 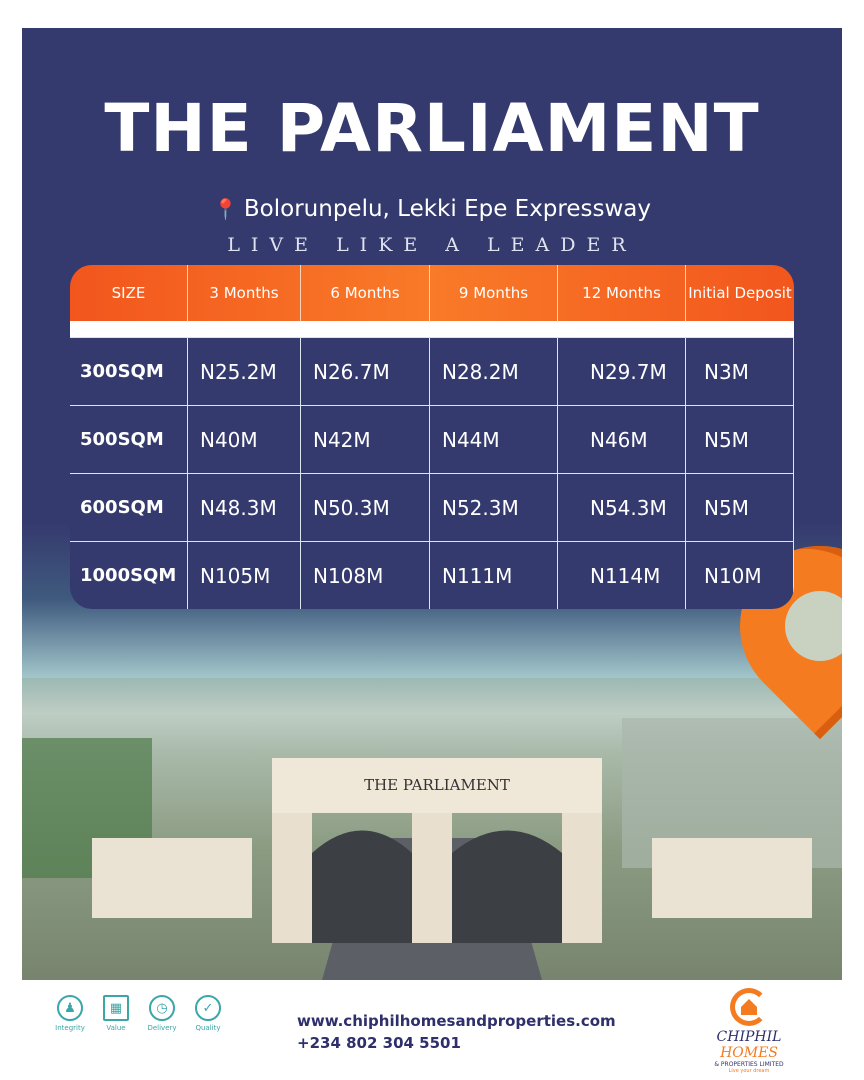 I want to click on gate-sign: THE PARLIAMENT, so click(x=437, y=785).